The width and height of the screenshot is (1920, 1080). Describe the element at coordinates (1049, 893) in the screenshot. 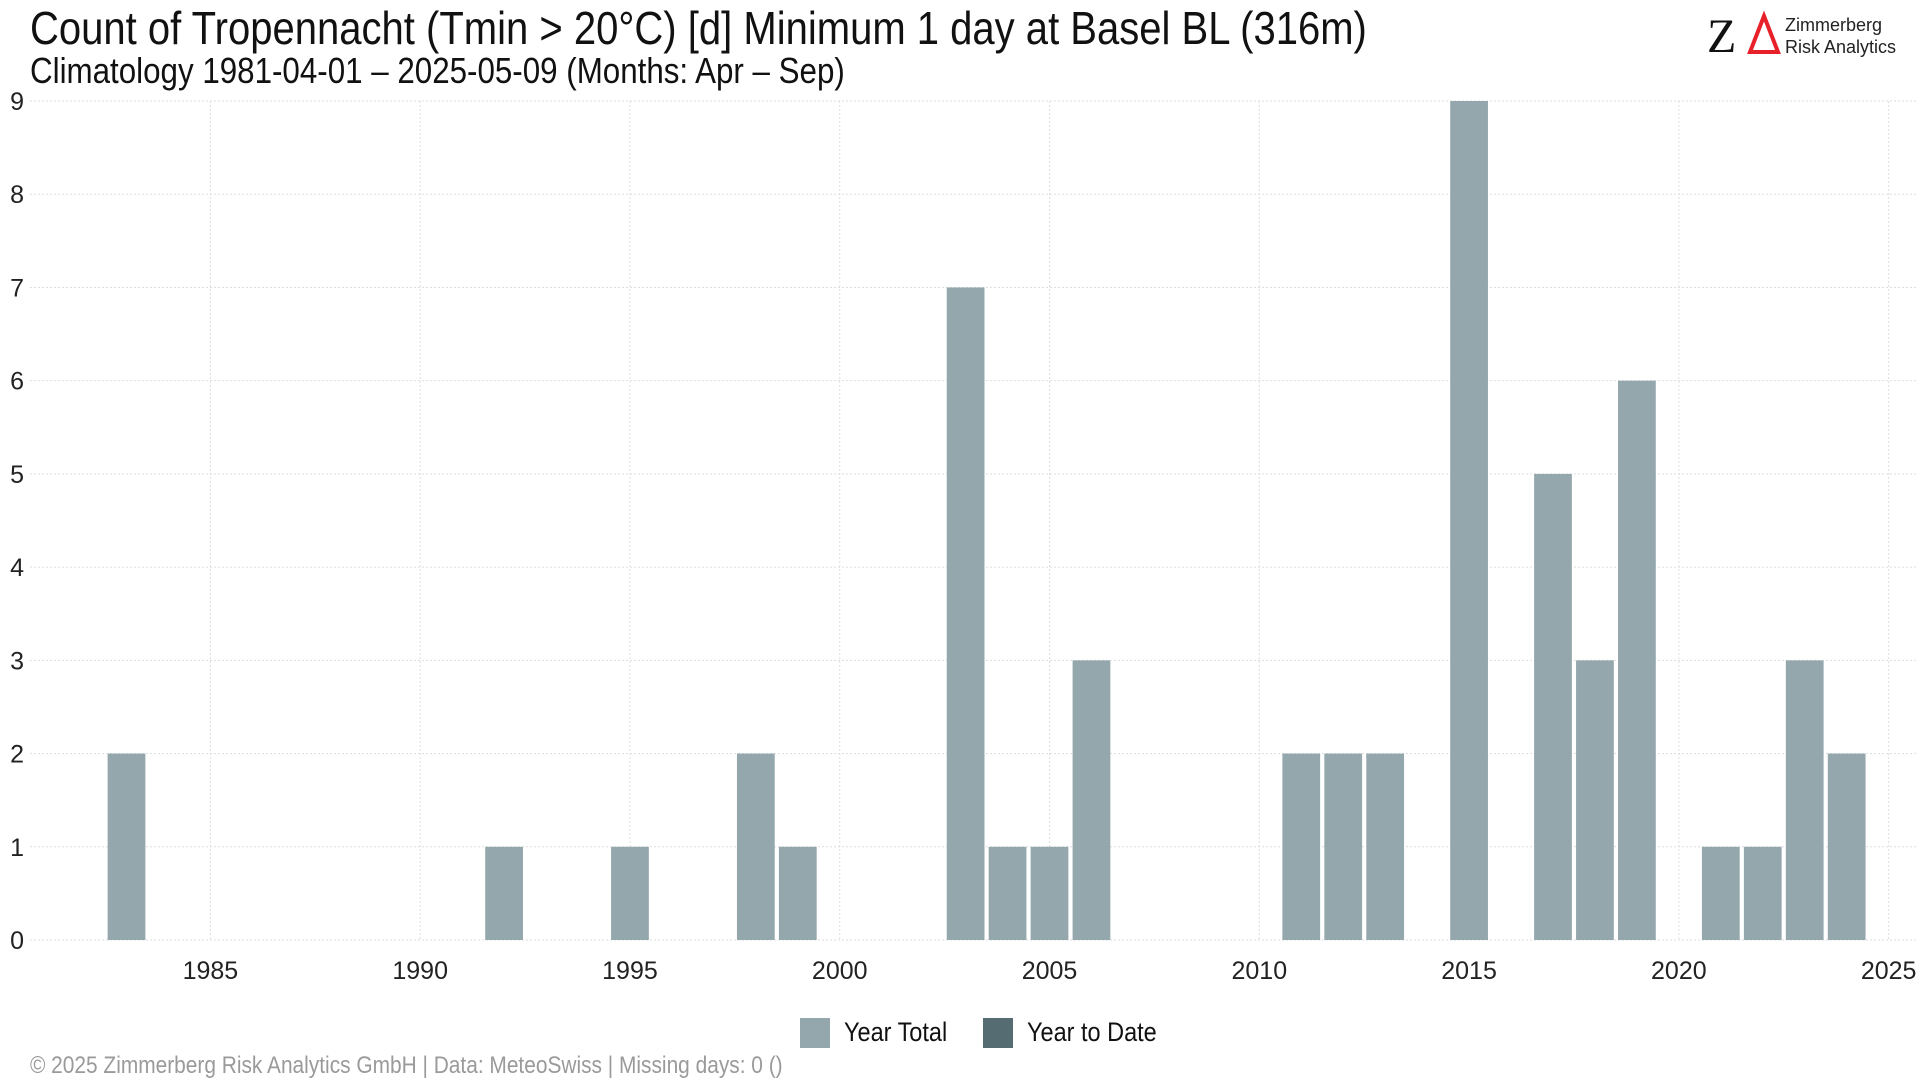

I see `bar-2005` at that location.